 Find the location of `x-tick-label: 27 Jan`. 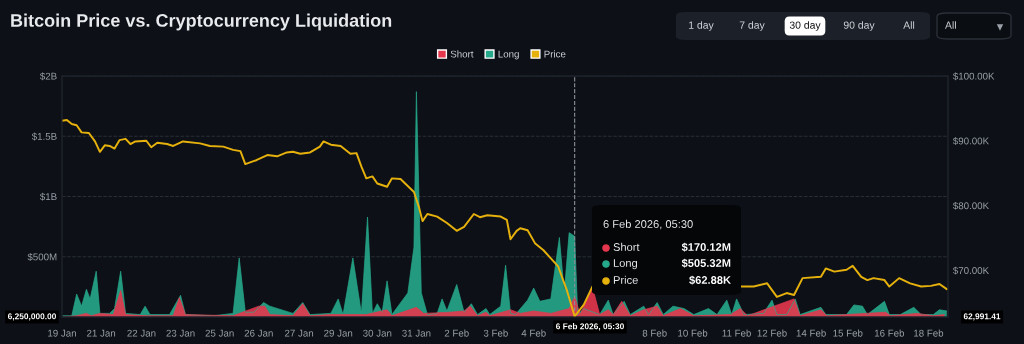

x-tick-label: 27 Jan is located at coordinates (299, 333).